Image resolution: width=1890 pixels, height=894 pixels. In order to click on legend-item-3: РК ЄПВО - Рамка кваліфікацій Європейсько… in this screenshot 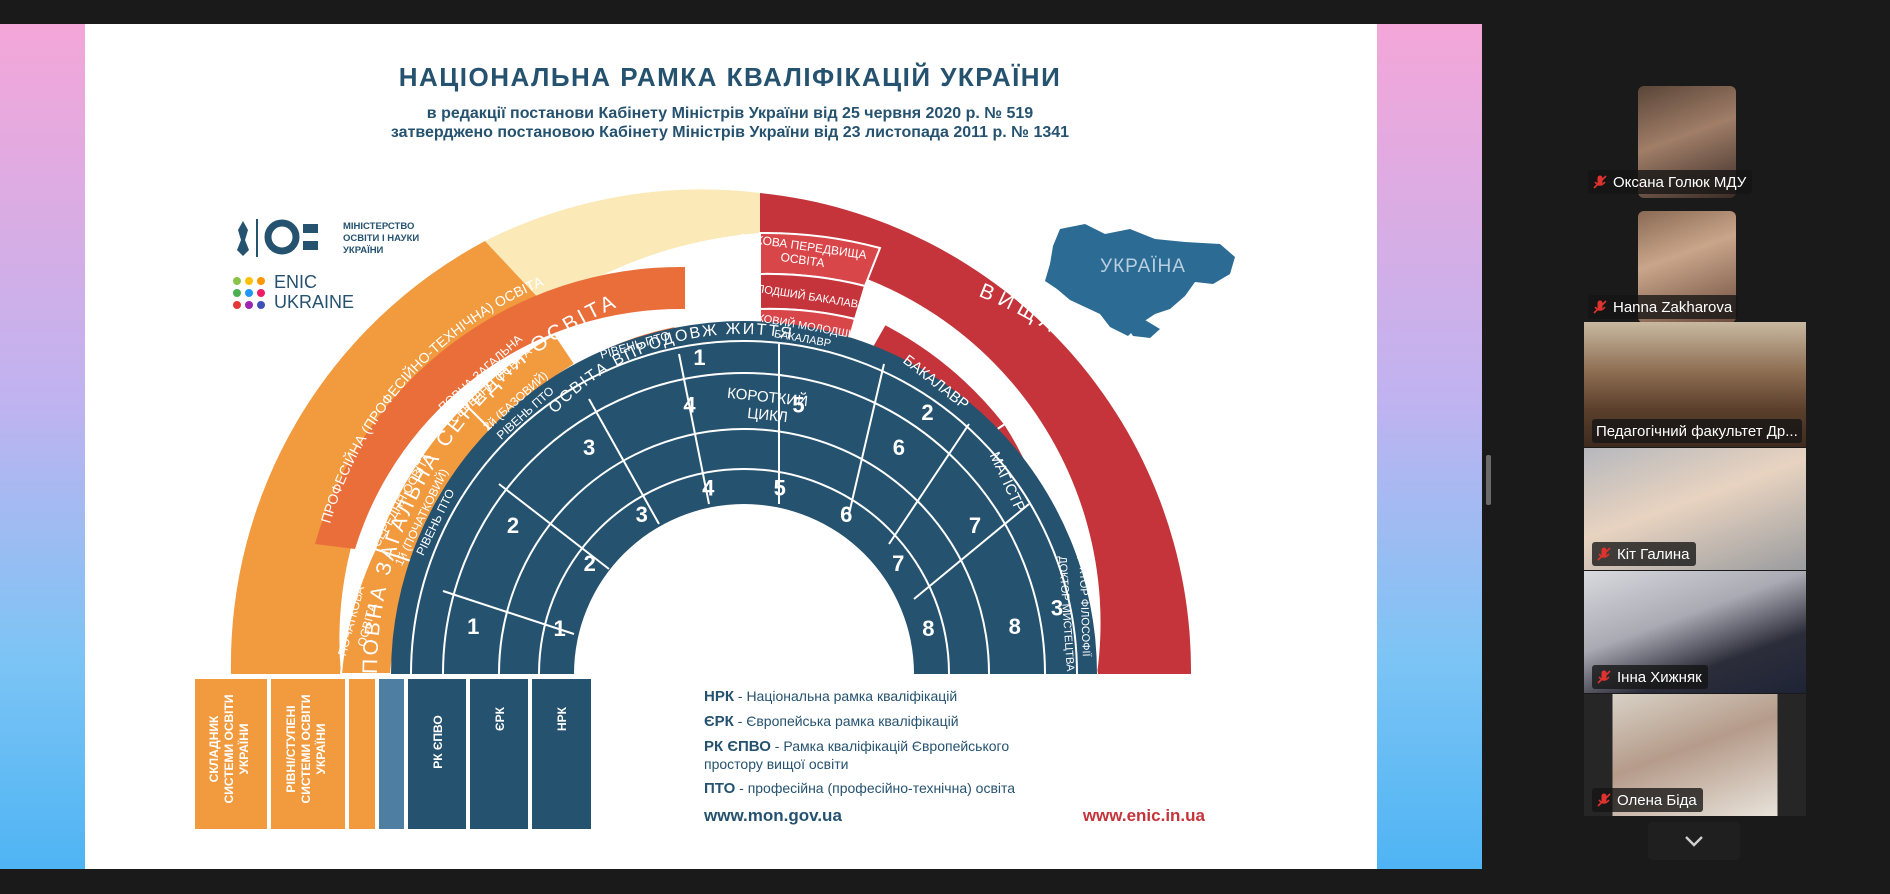, I will do `click(856, 746)`.